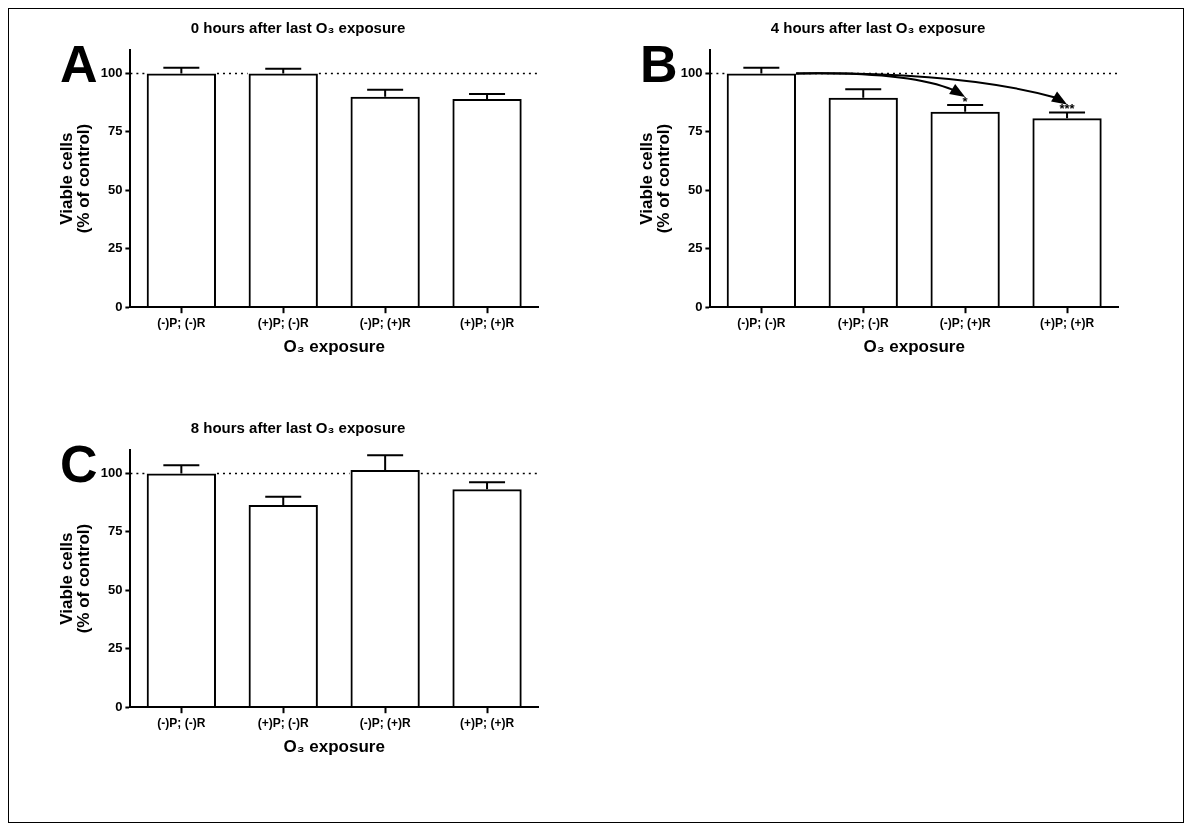 This screenshot has width=1192, height=831. Describe the element at coordinates (965, 101) in the screenshot. I see `annotation: *` at that location.